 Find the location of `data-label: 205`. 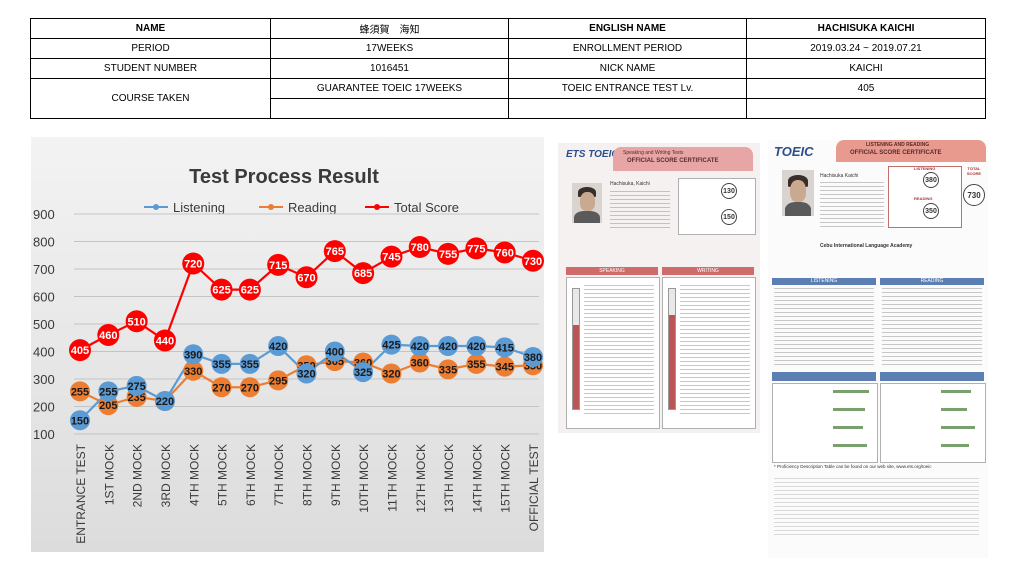

data-label: 205 is located at coordinates (108, 406).